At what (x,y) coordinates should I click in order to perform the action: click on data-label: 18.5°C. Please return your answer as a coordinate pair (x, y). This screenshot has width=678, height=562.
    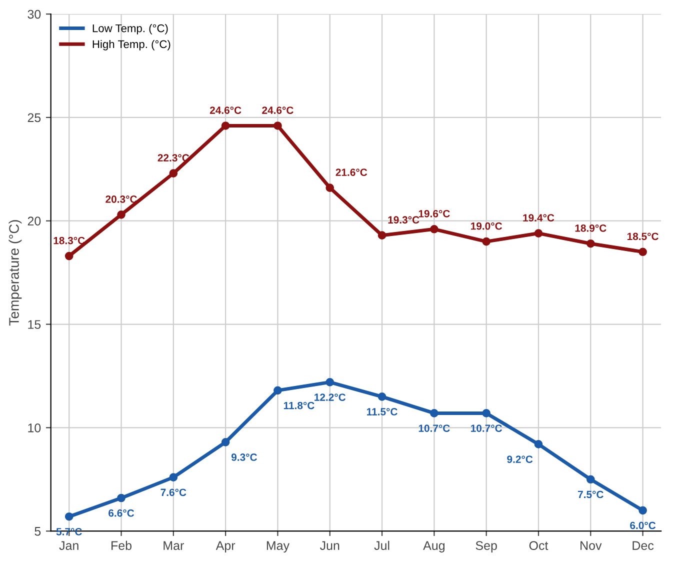
    Looking at the image, I should click on (642, 236).